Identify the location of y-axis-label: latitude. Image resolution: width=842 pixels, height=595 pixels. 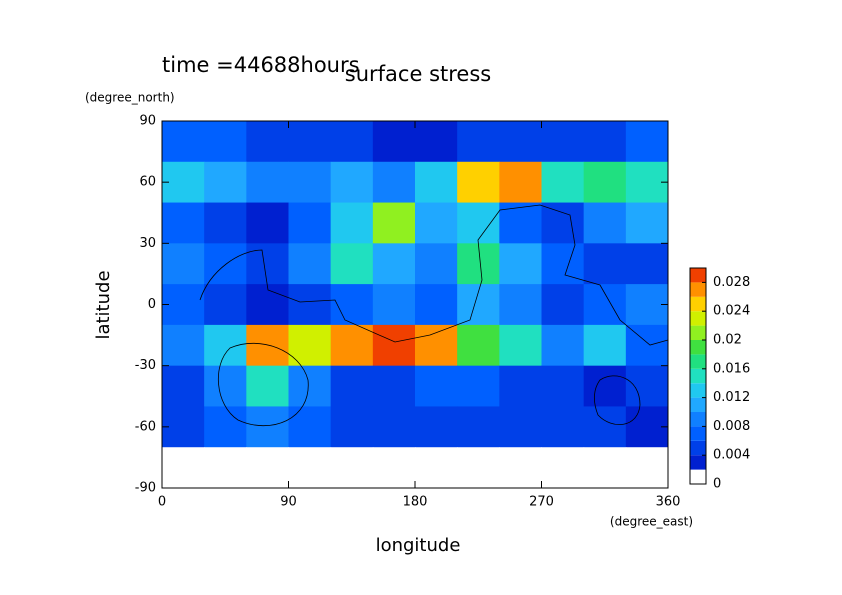
(103, 304).